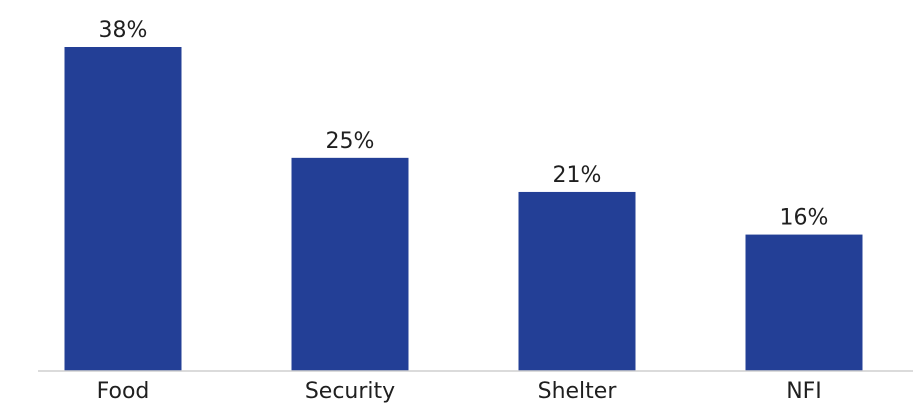  I want to click on value-label-nfi: 16%, so click(804, 218).